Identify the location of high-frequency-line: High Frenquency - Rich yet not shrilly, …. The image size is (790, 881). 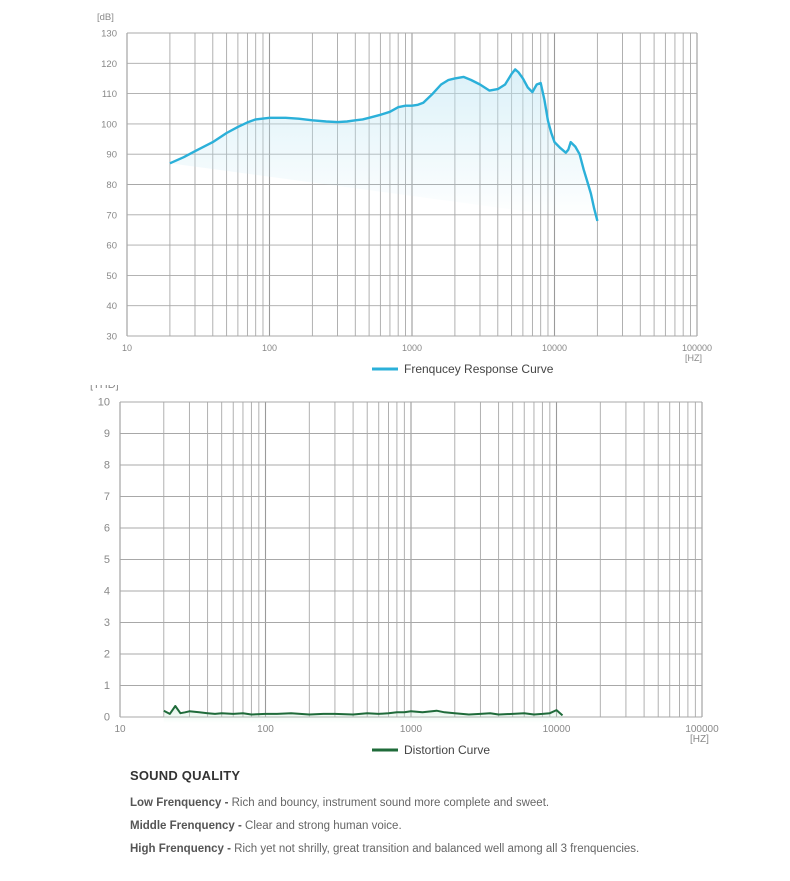
(450, 849).